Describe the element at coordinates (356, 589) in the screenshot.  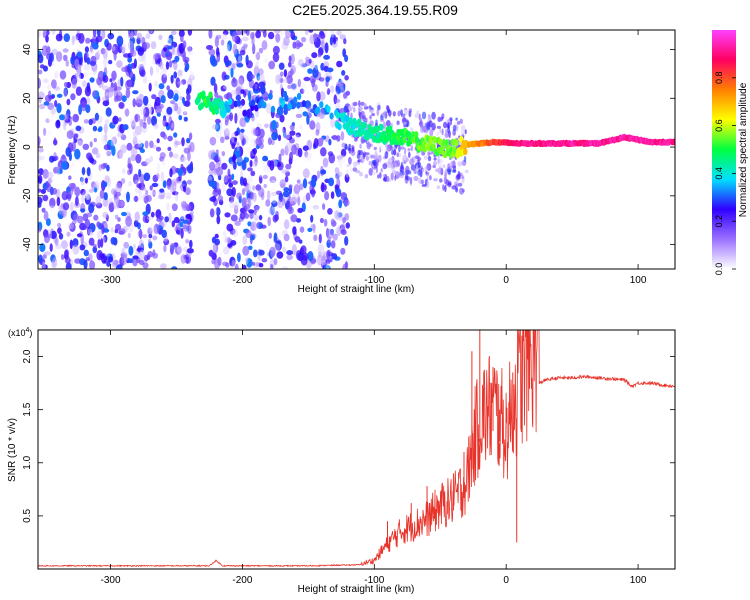
I see `snr-x-label: Height of straight line (km)` at that location.